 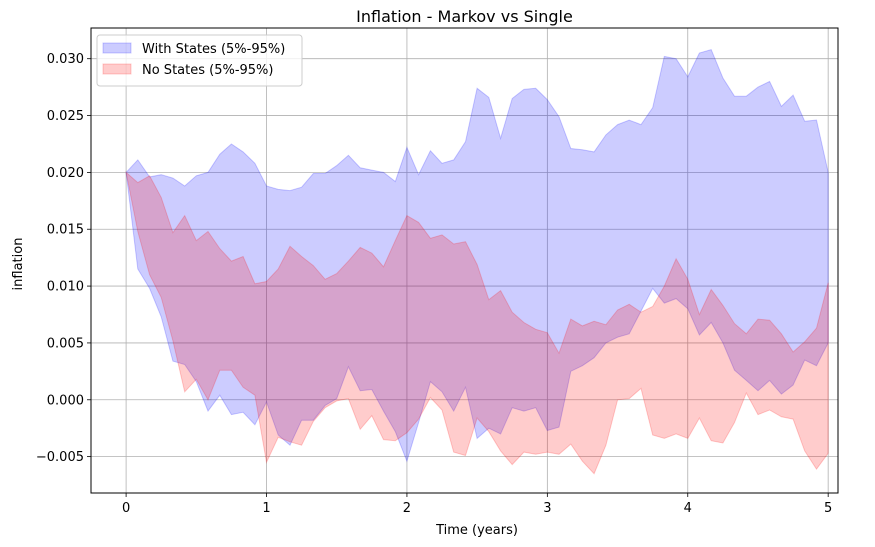 I want to click on legend-label-no-states: No States (5%-95%), so click(x=207, y=70).